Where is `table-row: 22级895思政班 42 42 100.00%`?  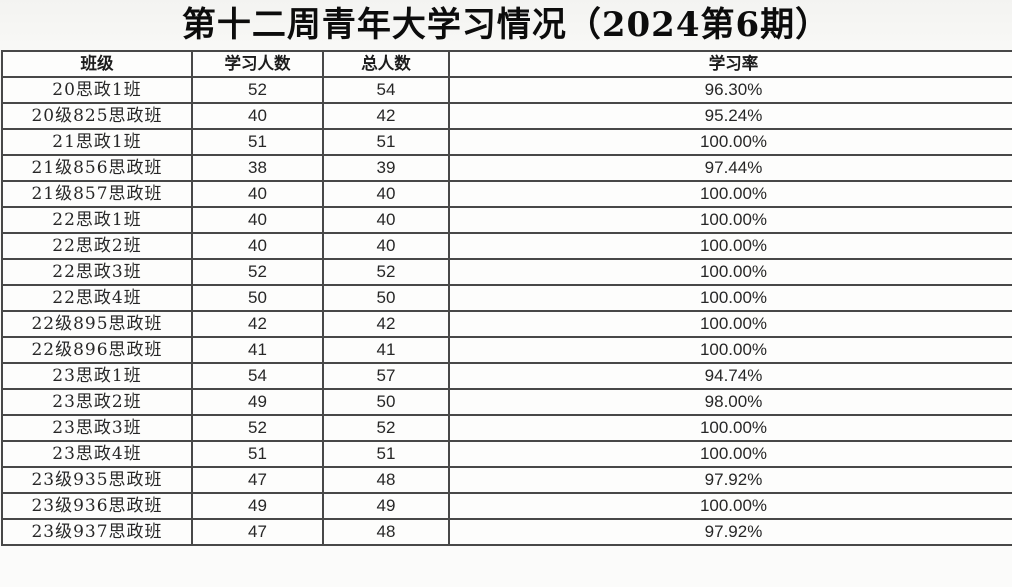 table-row: 22级895思政班 42 42 100.00% is located at coordinates (506, 324).